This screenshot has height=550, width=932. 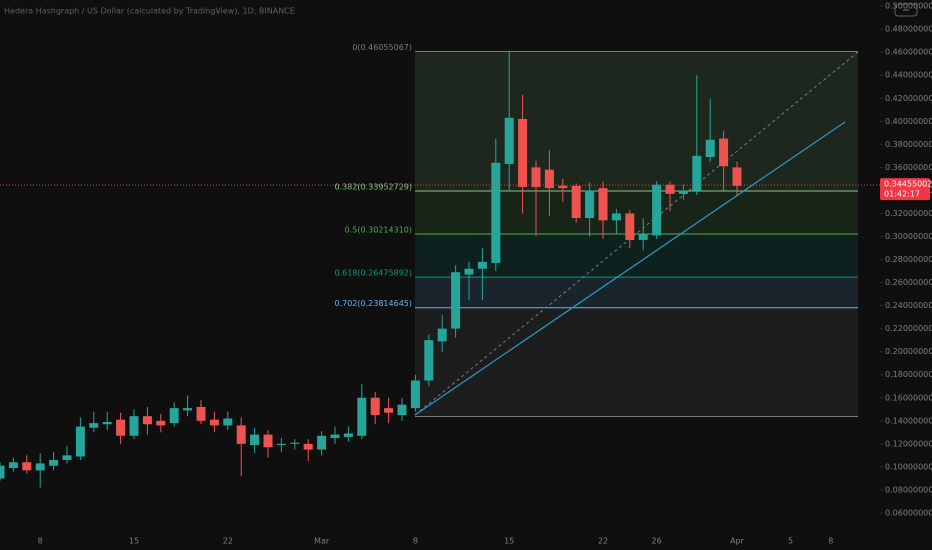 I want to click on y-tick-label: 0.36000000, so click(x=908, y=167).